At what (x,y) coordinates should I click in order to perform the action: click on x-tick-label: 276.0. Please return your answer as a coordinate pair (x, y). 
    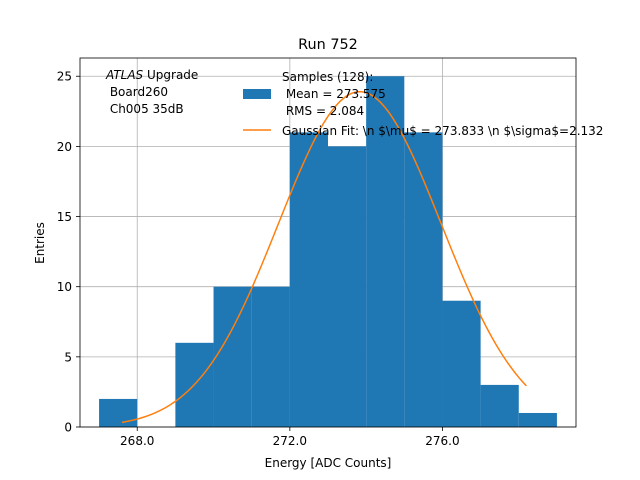
    Looking at the image, I should click on (442, 441).